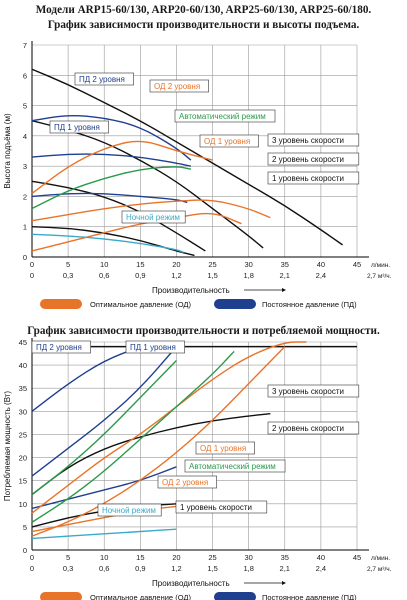 This screenshot has height=600, width=407. Describe the element at coordinates (25, 227) in the screenshot. I see `y-tick-label: 1` at that location.